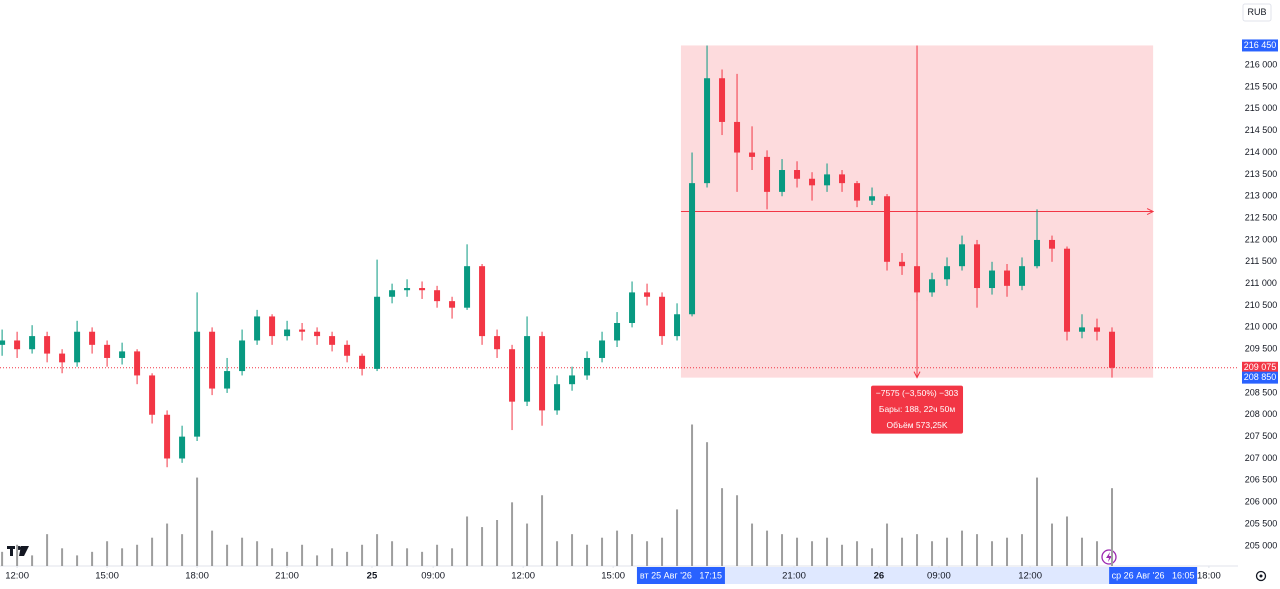 Image resolution: width=1280 pixels, height=589 pixels. What do you see at coordinates (1261, 196) in the screenshot?
I see `y-tick-label: 213 000` at bounding box center [1261, 196].